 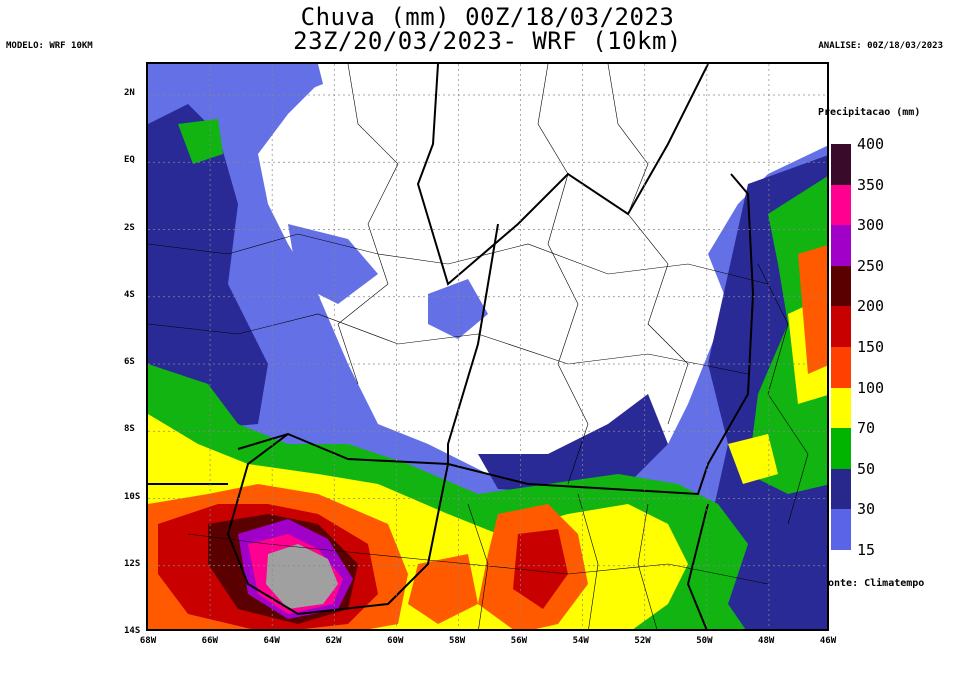 I want to click on longitude-tick: 58W, so click(x=457, y=641).